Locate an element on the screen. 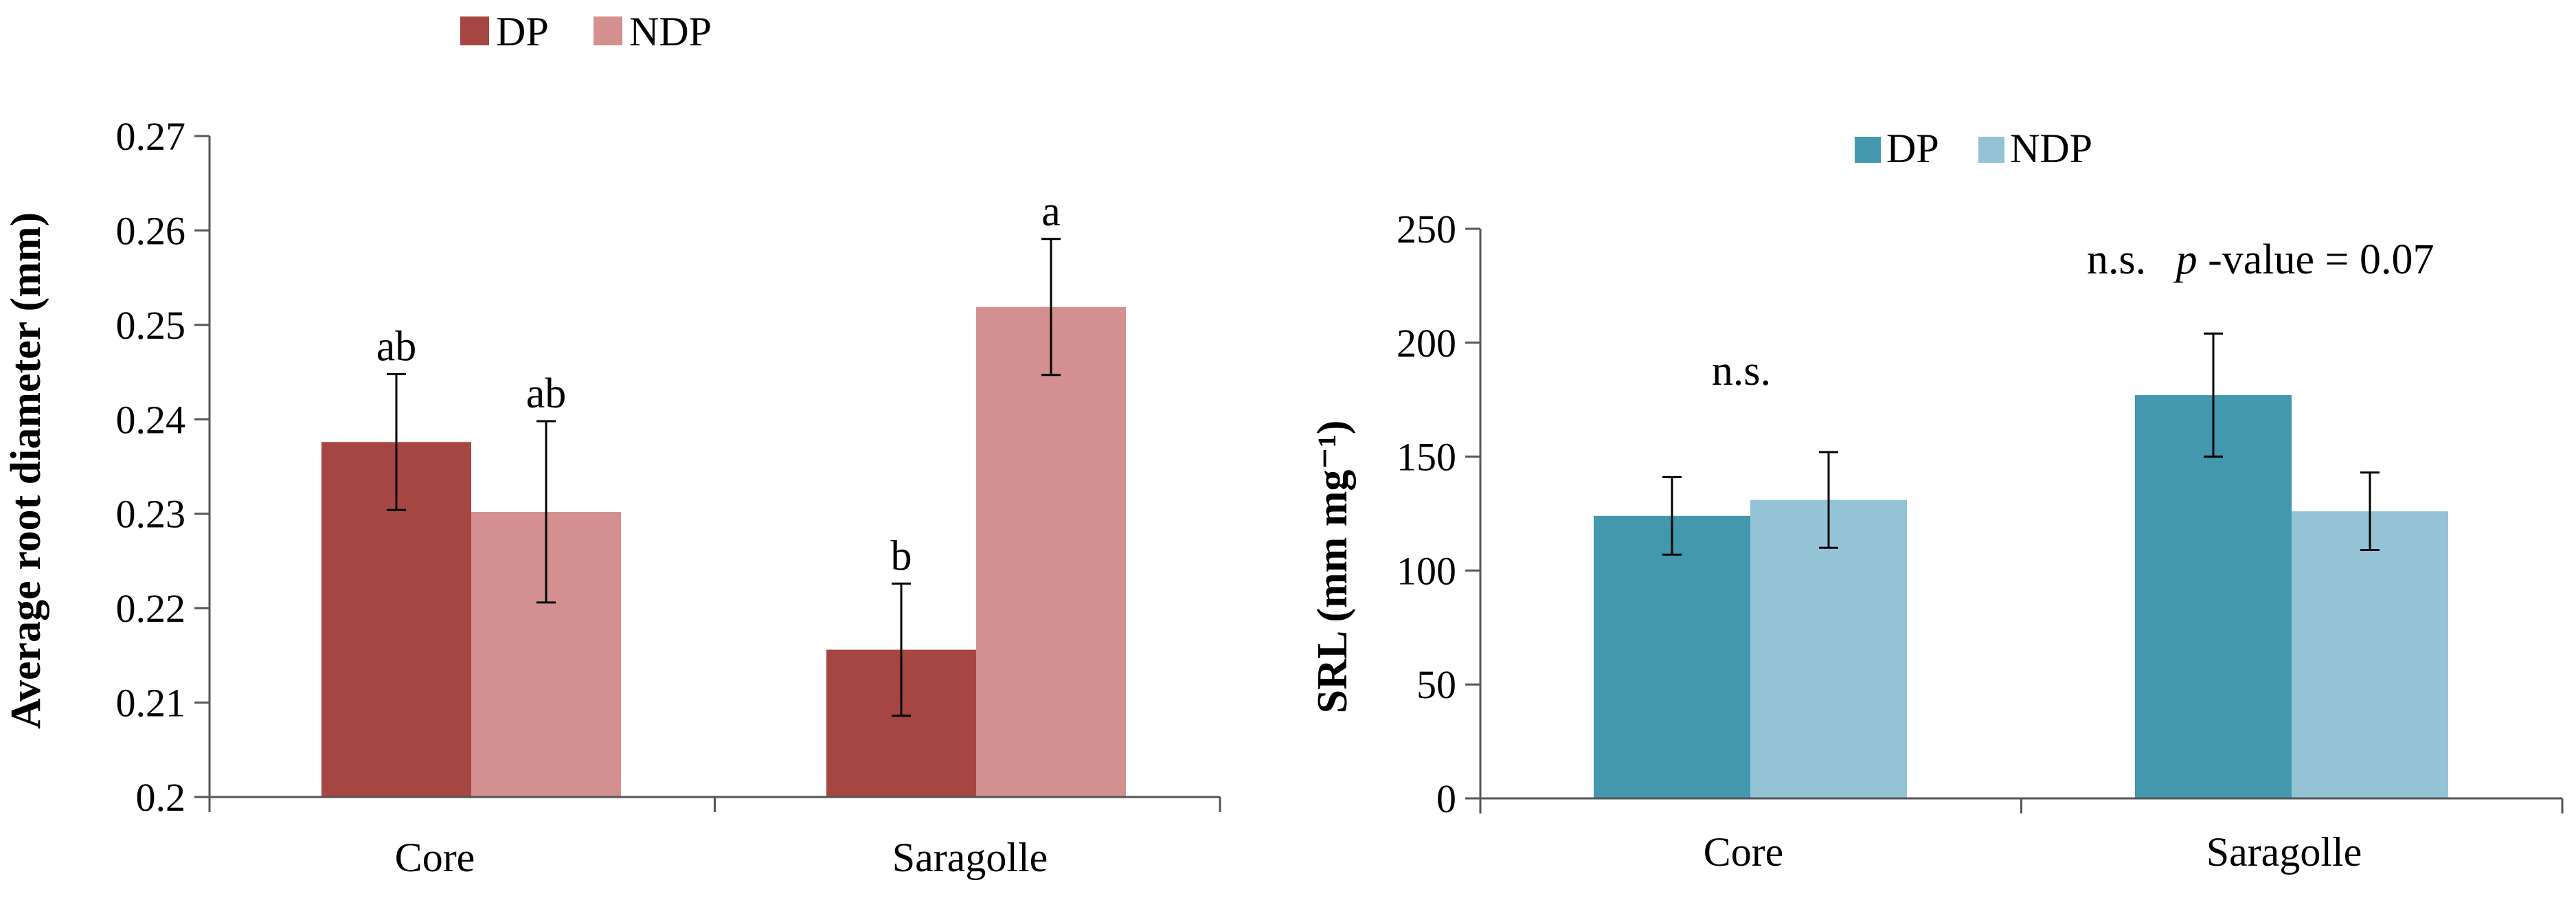  right-bar-ndp-saragolle is located at coordinates (2370, 654).